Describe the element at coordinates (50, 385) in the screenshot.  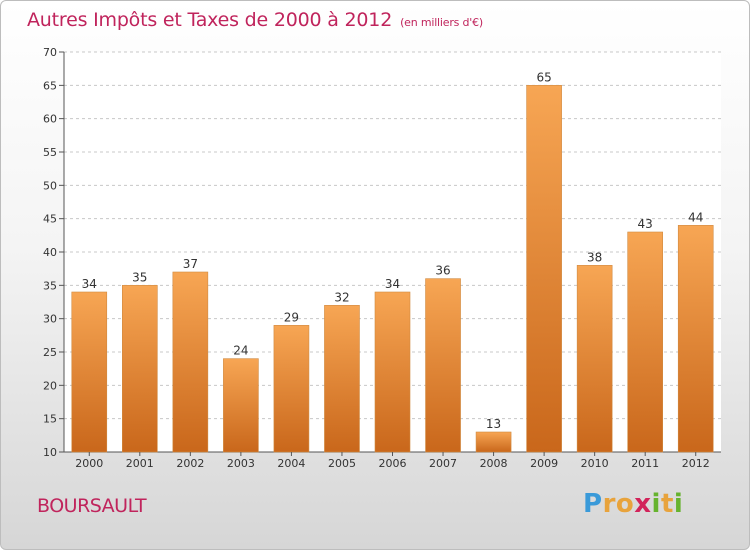
I see `y-tick-label: 20` at that location.